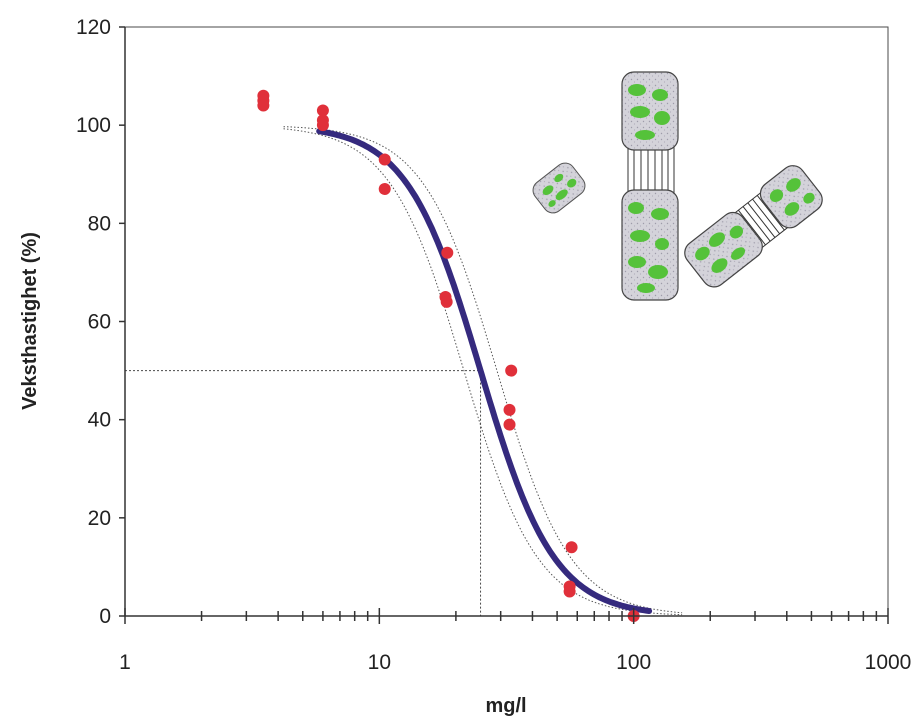 This screenshot has height=721, width=921. Describe the element at coordinates (93, 125) in the screenshot. I see `y-tick-label: 100` at that location.